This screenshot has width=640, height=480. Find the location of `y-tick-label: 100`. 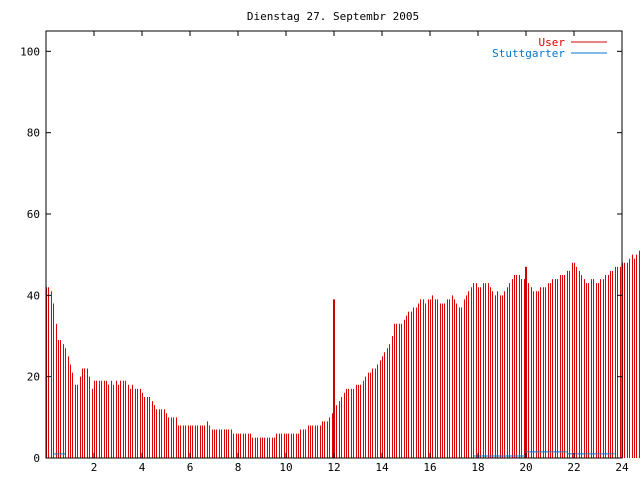

y-tick-label: 100 is located at coordinates (30, 51).